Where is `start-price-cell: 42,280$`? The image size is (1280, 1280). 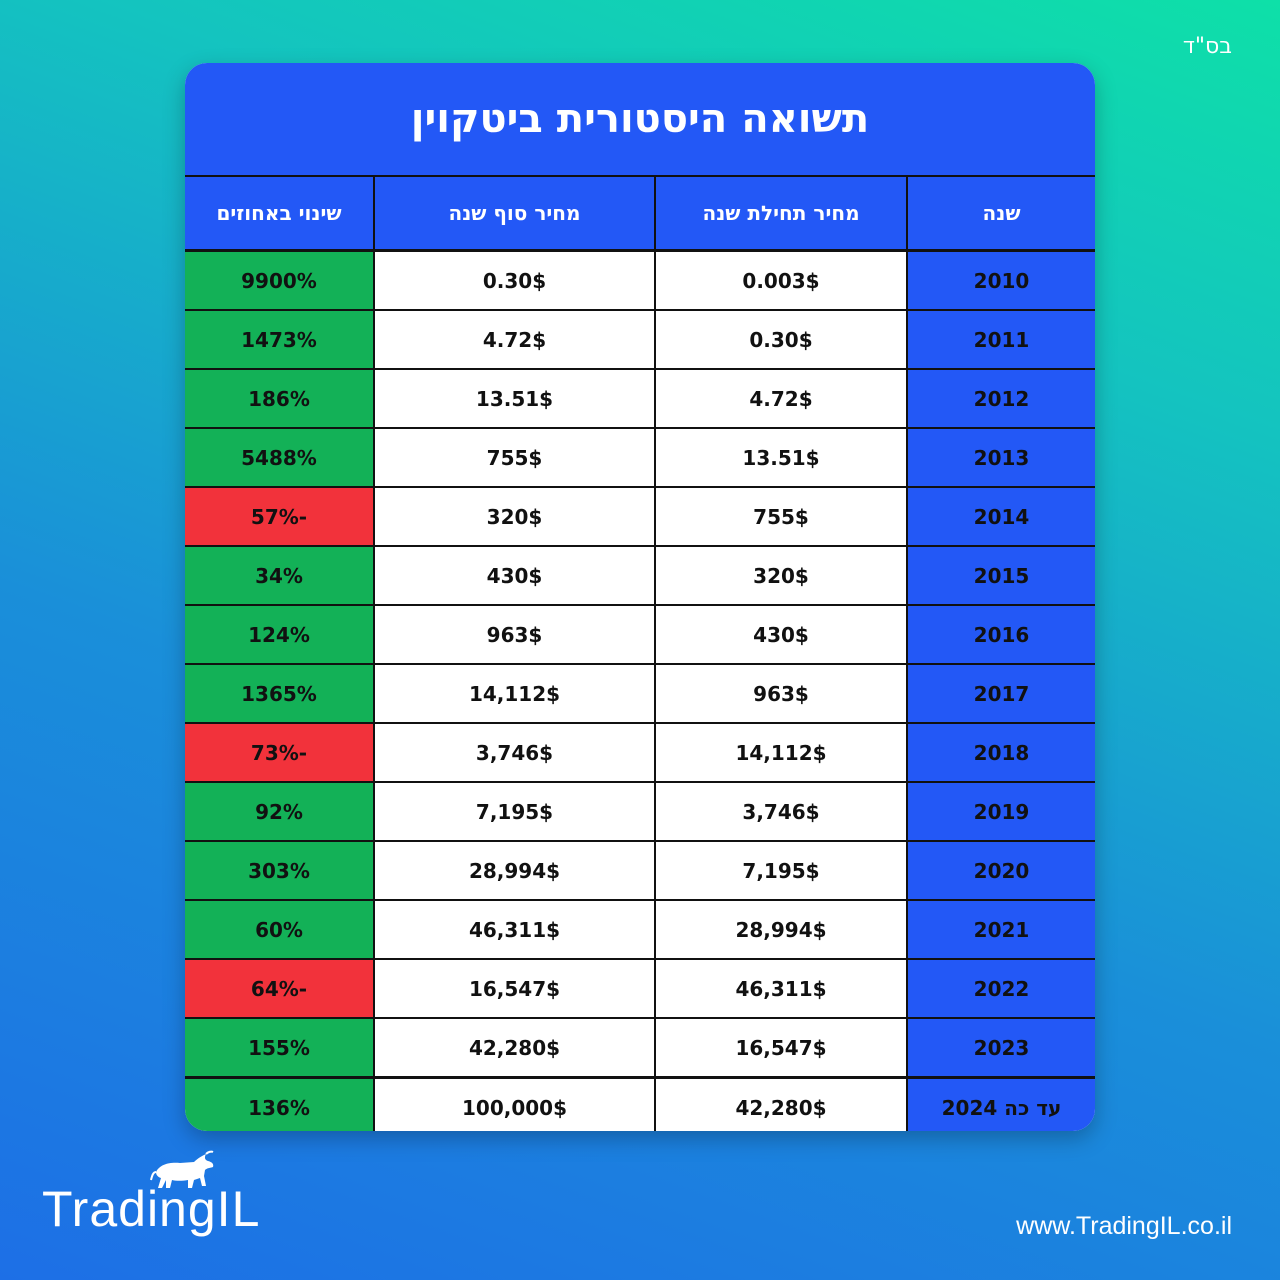 start-price-cell: 42,280$ is located at coordinates (781, 1103).